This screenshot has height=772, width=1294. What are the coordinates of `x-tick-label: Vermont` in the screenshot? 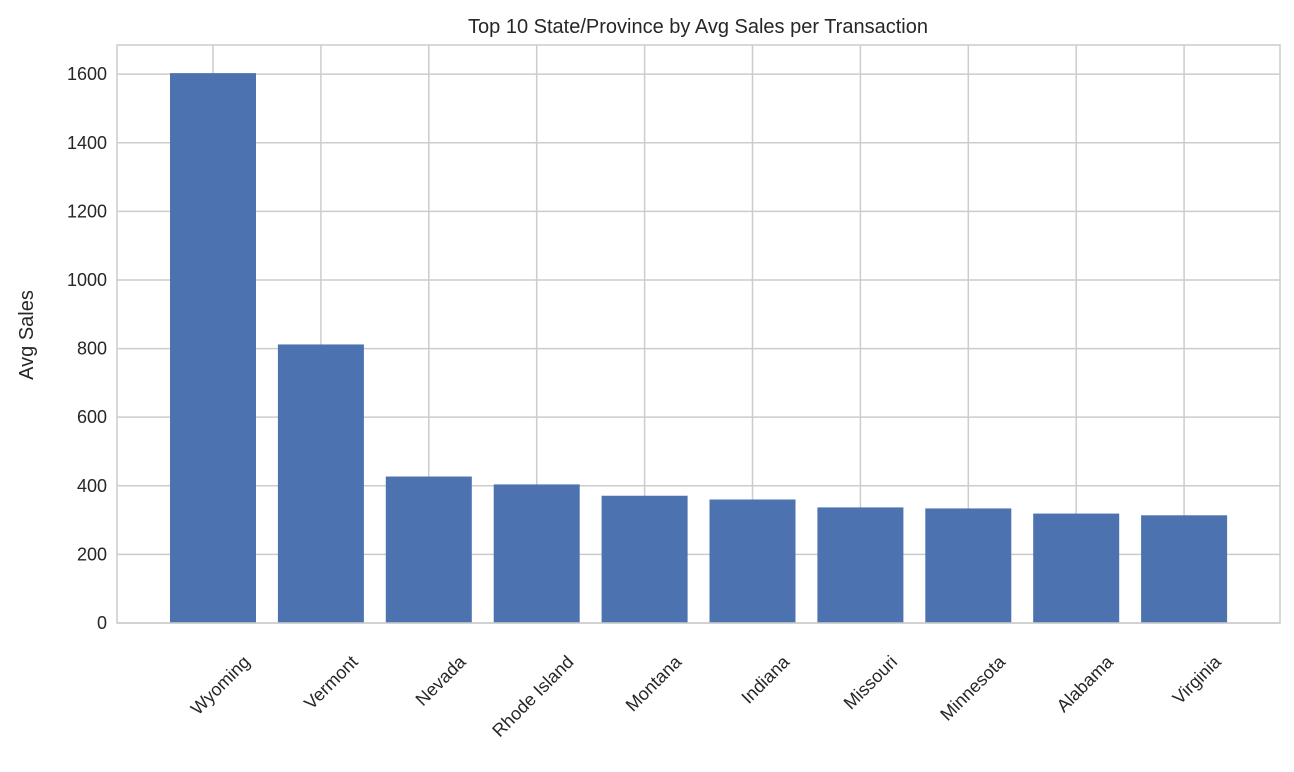 It's located at (331, 683).